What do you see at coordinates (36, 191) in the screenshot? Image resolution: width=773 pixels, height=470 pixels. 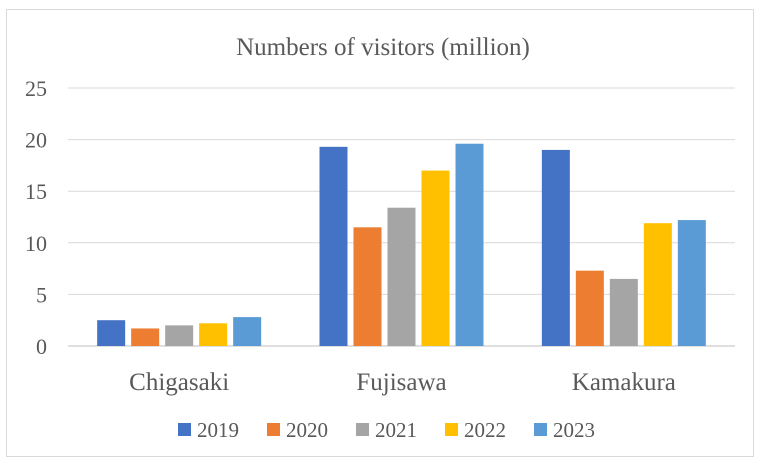 I see `y-tick-label: 15` at bounding box center [36, 191].